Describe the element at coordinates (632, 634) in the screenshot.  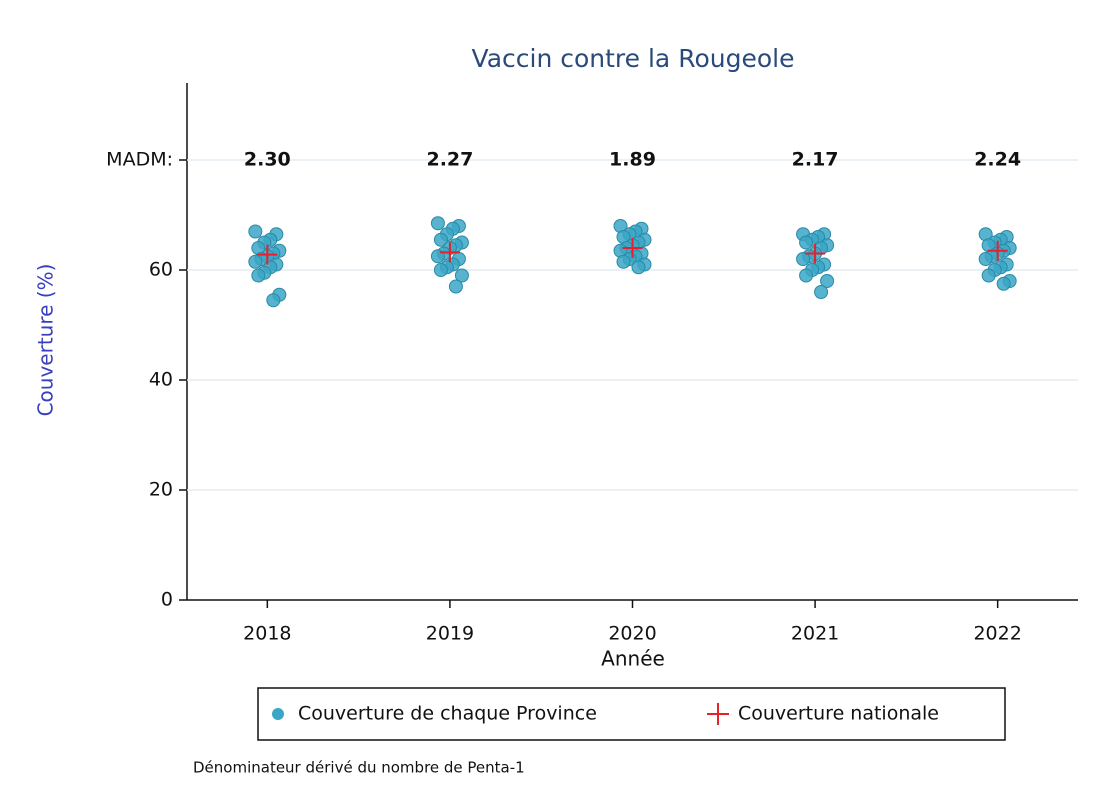
I see `x-tick-label: 2020` at that location.